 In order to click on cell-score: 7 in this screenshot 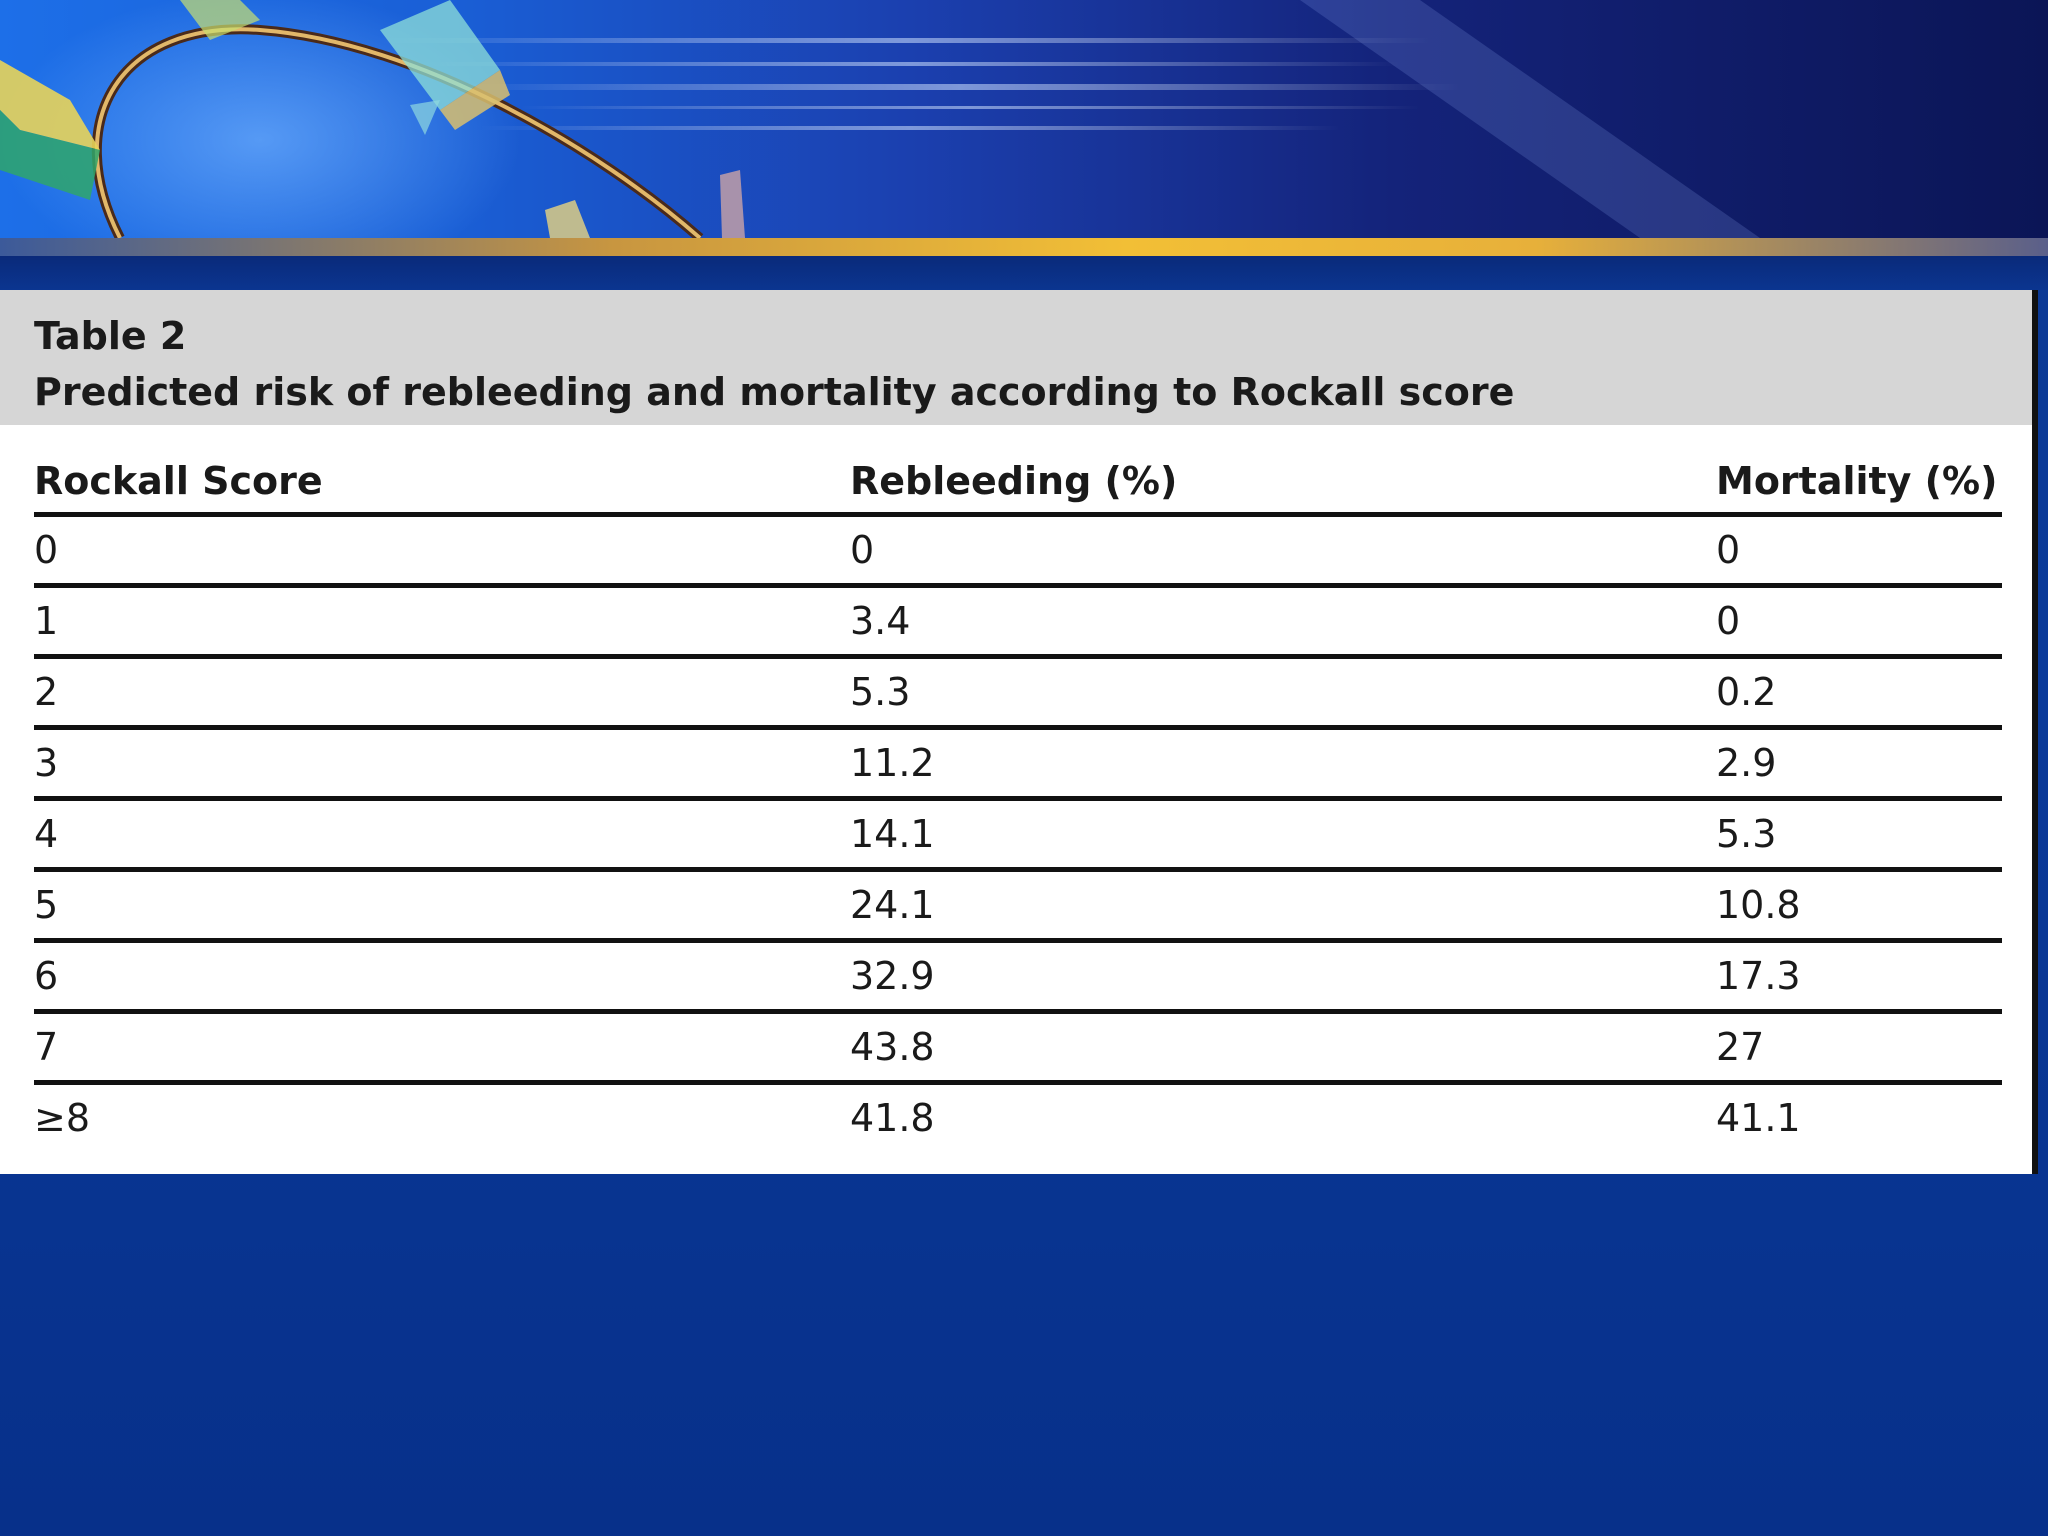, I will do `click(442, 1048)`.